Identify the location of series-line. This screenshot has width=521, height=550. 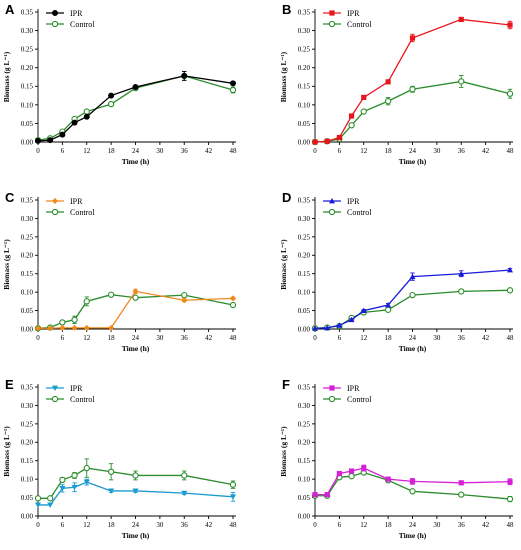
(413, 485).